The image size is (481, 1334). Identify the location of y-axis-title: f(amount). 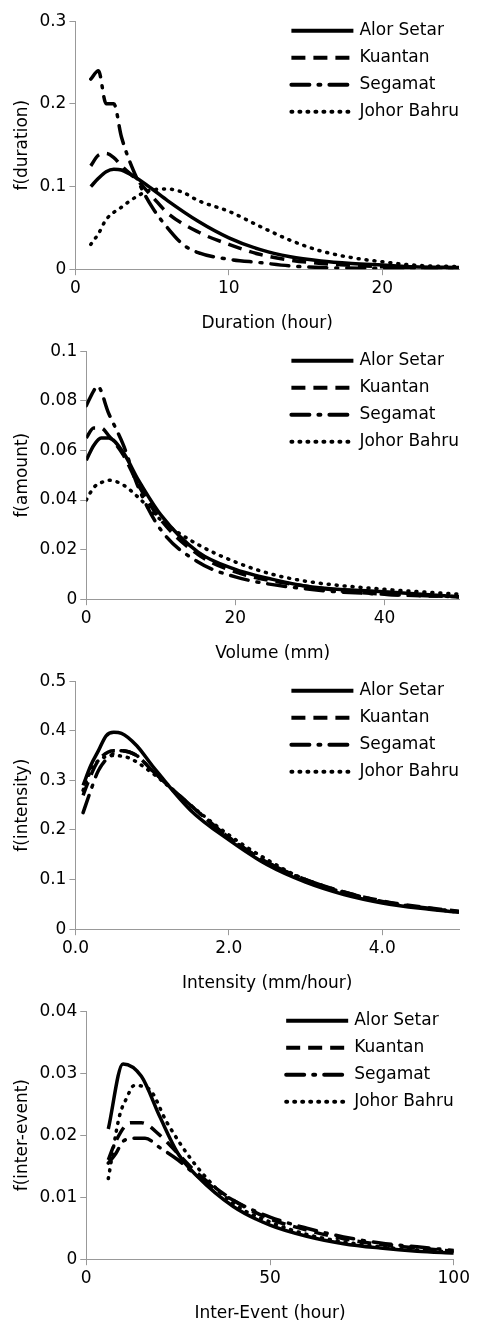
(20, 475).